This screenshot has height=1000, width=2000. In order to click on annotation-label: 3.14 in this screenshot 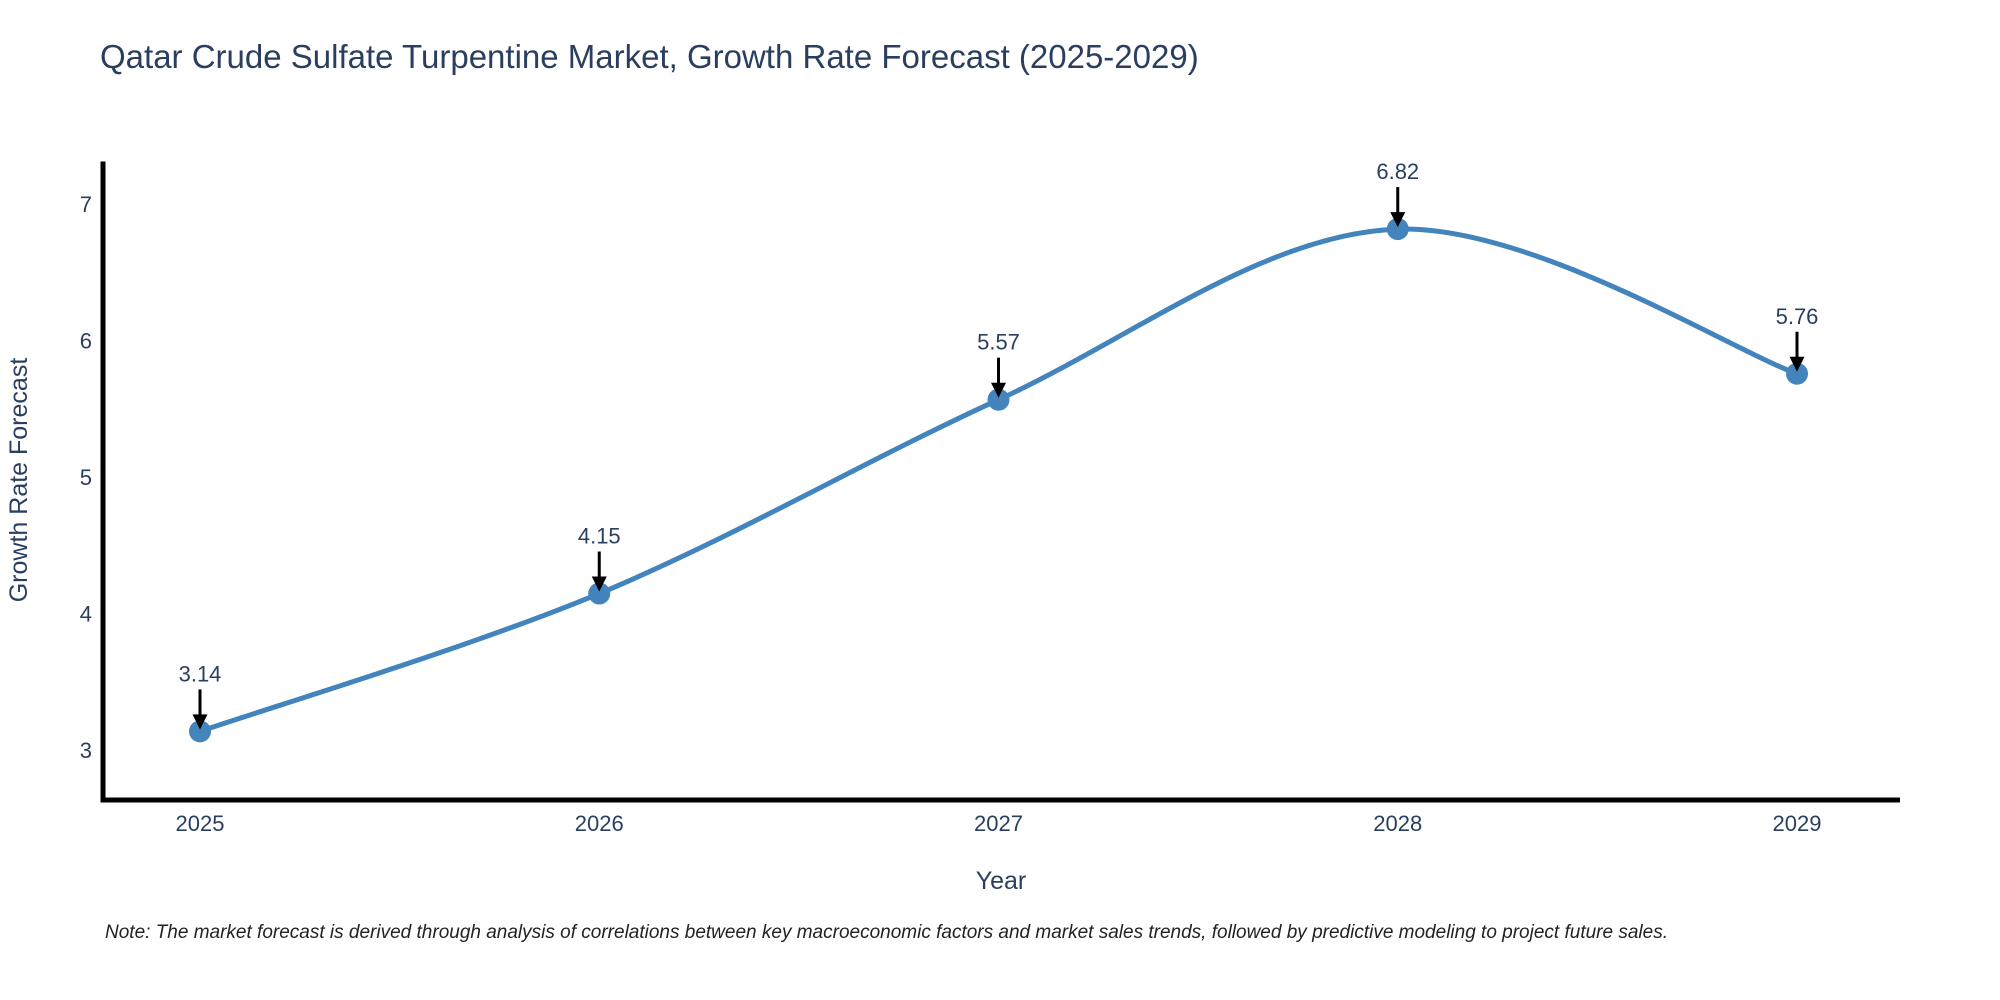, I will do `click(200, 673)`.